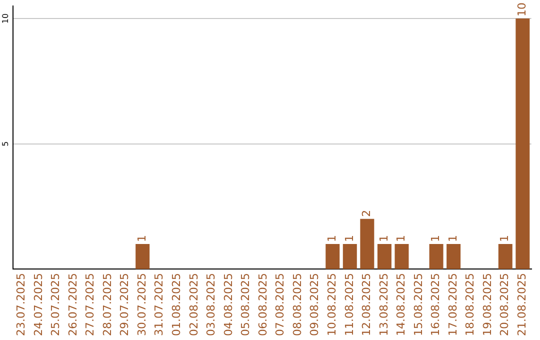 This screenshot has height=340, width=540. Describe the element at coordinates (435, 304) in the screenshot. I see `x-tick-label: 16.08.2025` at that location.